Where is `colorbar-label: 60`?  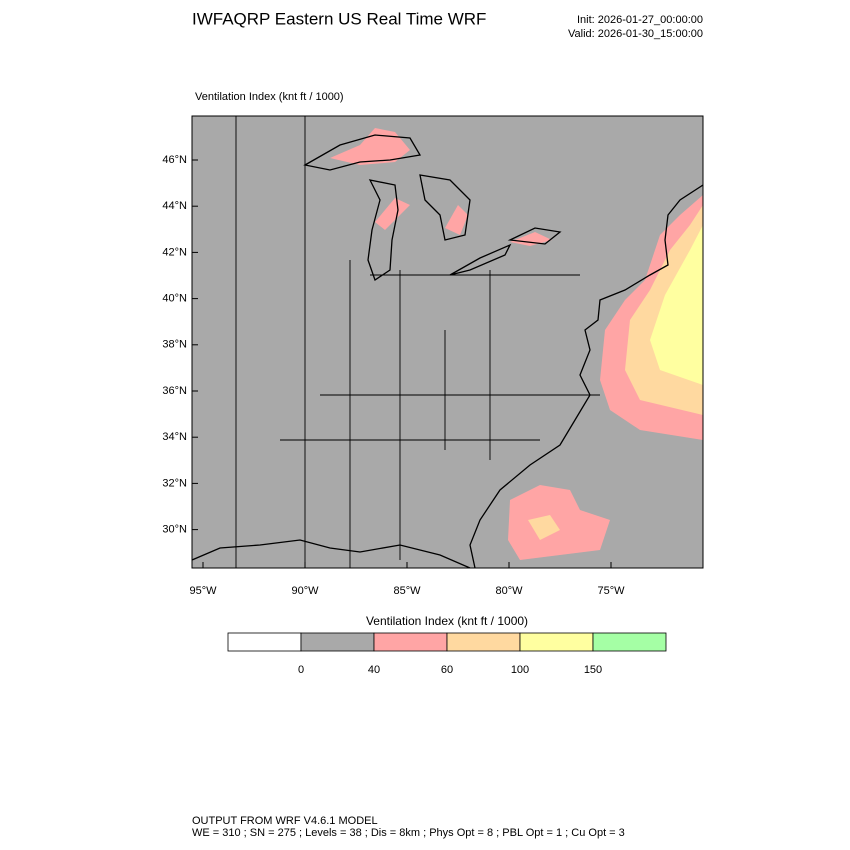 colorbar-label: 60 is located at coordinates (447, 670).